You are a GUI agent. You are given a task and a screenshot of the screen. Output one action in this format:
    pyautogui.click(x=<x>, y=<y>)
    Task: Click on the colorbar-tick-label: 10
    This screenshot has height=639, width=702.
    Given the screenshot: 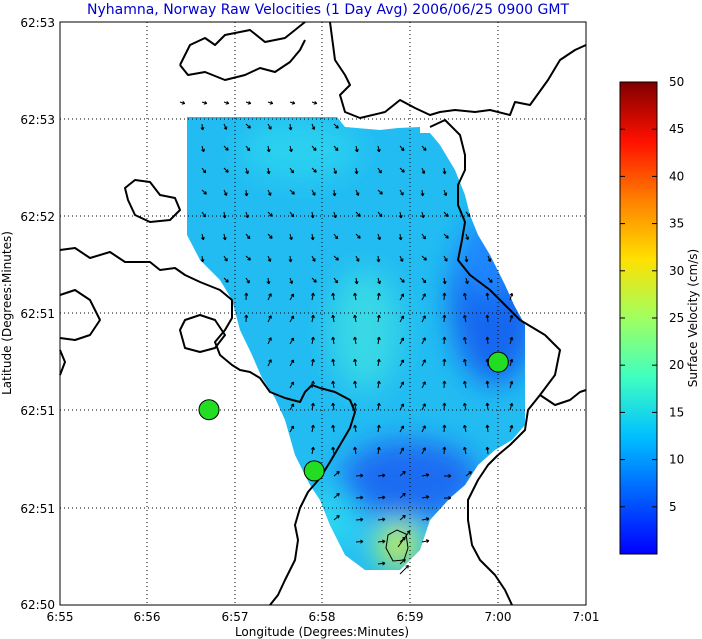 What is the action you would take?
    pyautogui.click(x=676, y=460)
    